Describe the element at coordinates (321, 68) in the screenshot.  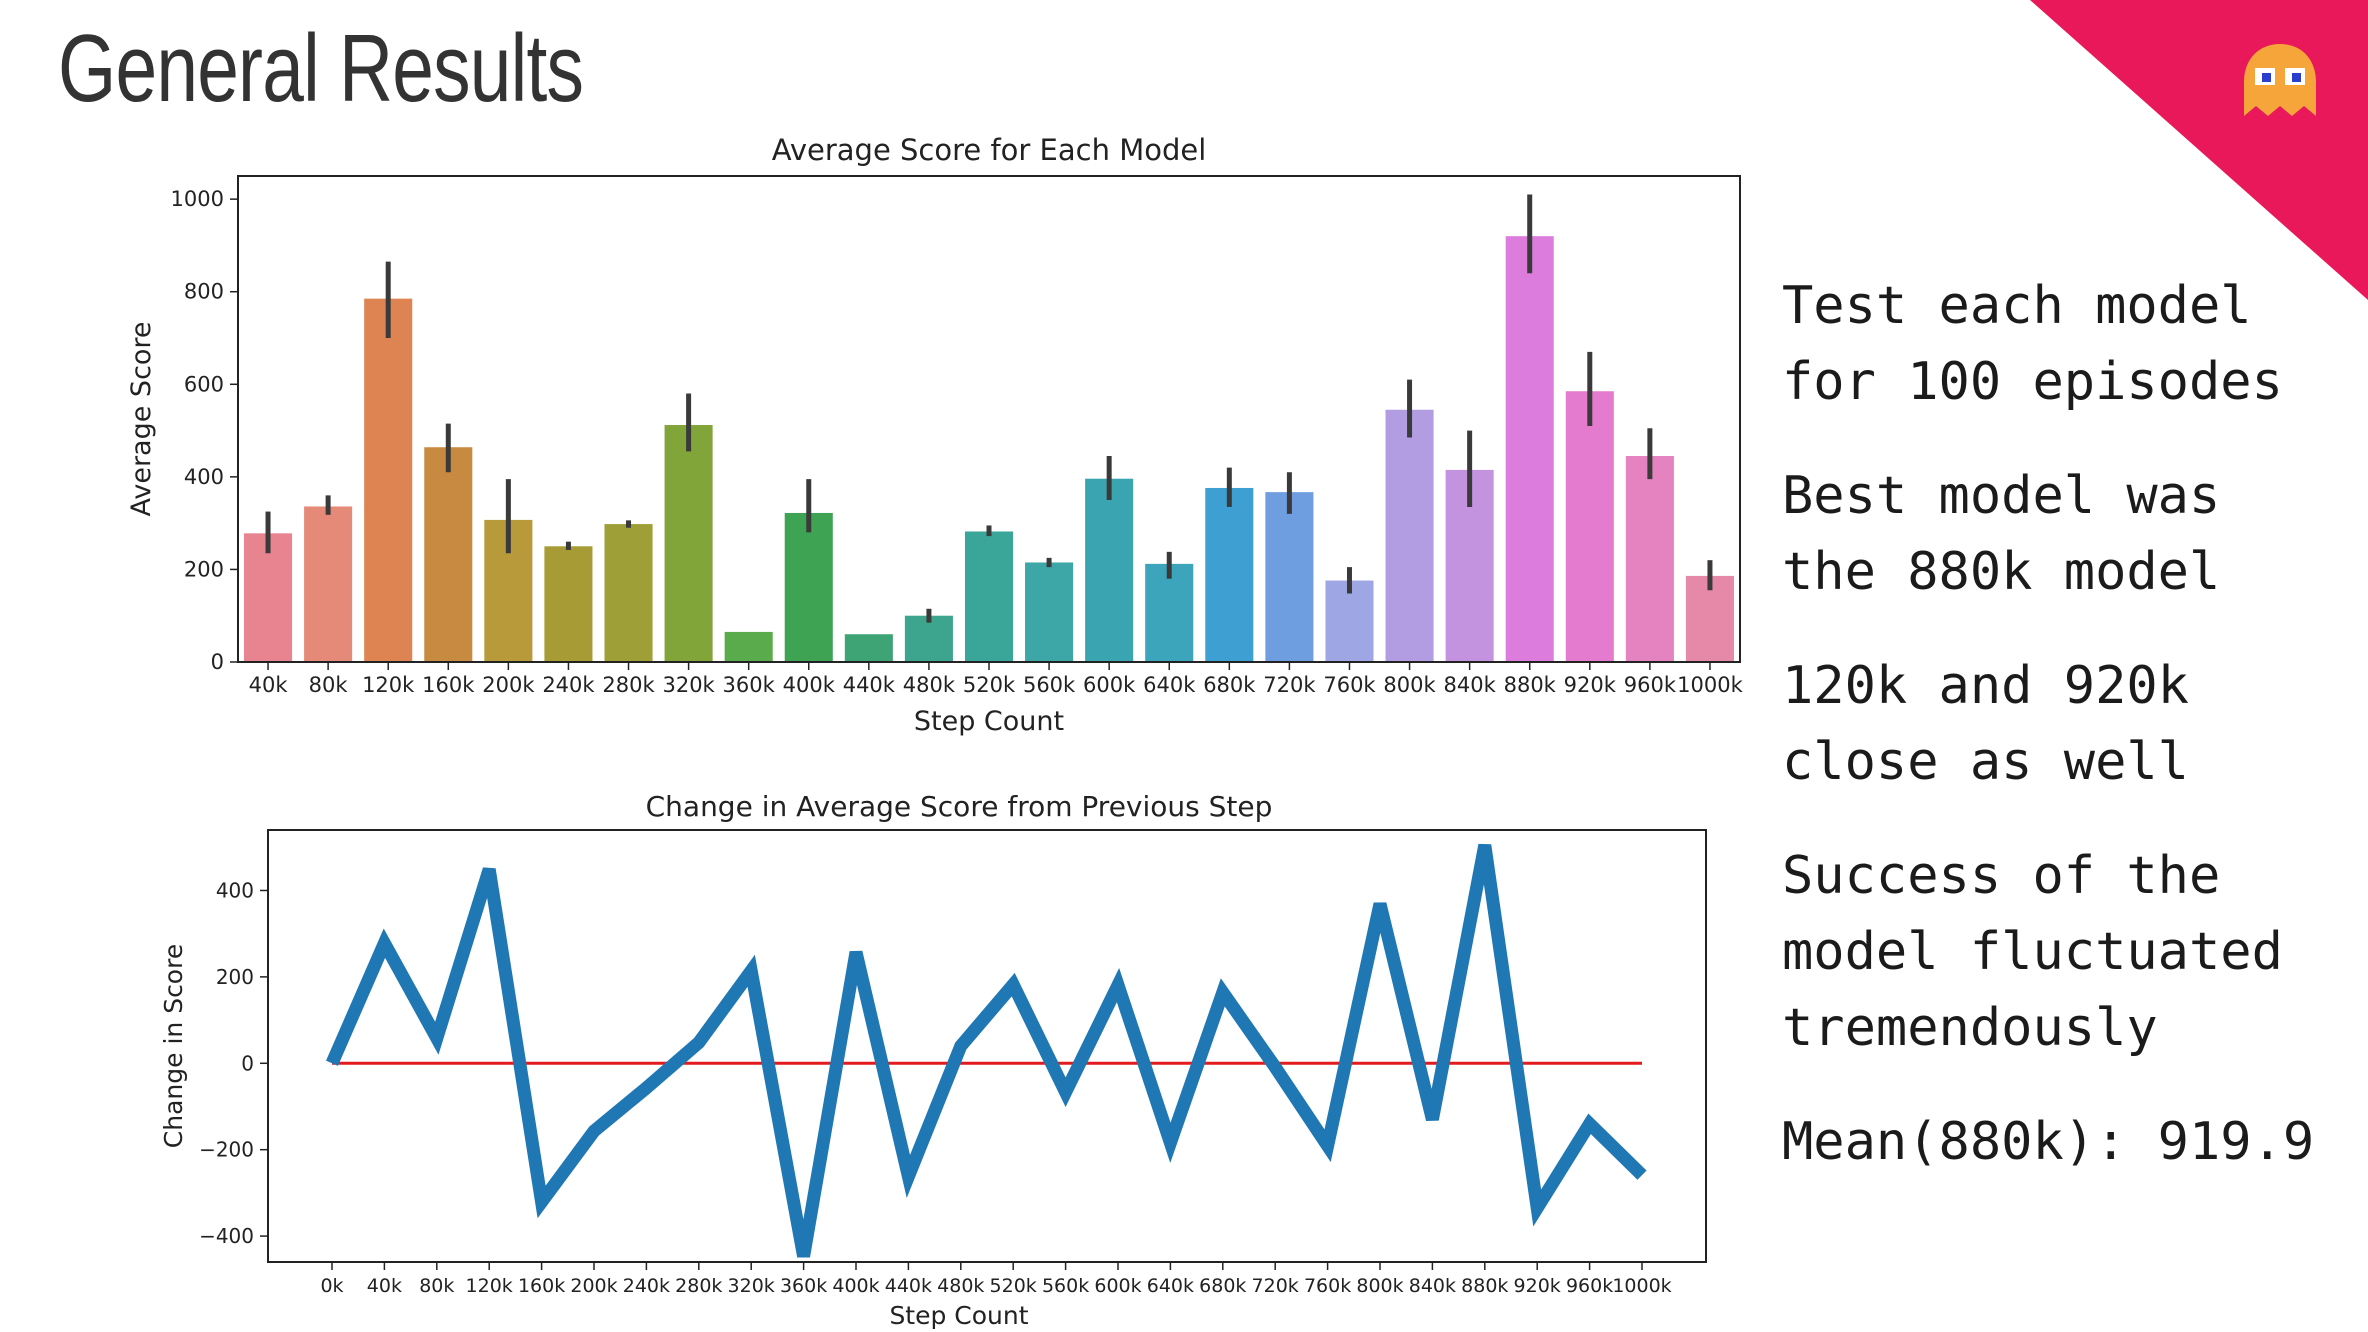
I see `slide-title: General Results` at that location.